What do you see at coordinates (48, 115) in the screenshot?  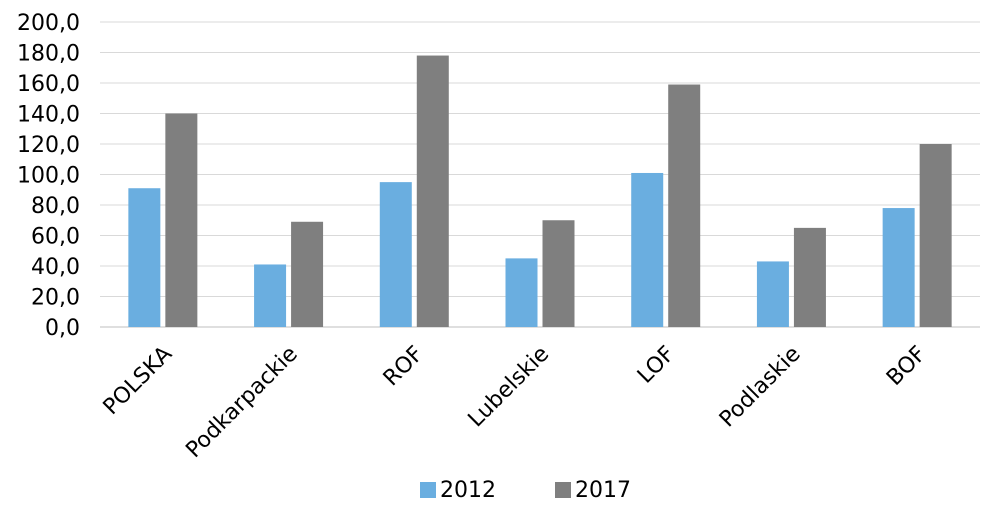 I see `y-tick-label: 140,0` at bounding box center [48, 115].